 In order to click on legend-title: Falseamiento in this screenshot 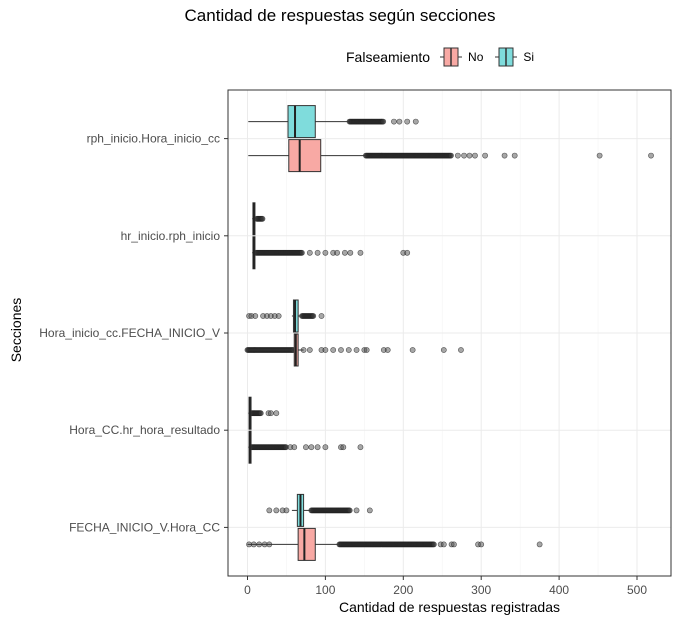, I will do `click(388, 57)`.